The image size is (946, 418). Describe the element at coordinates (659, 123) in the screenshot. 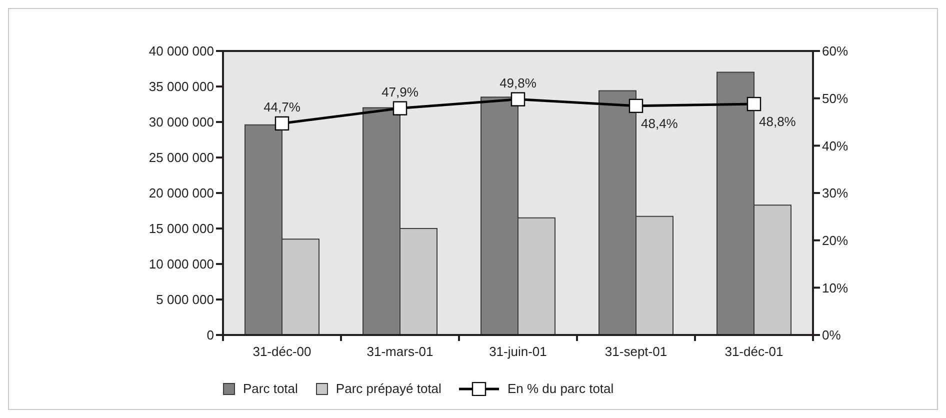

I see `data-label: 48,4%` at that location.